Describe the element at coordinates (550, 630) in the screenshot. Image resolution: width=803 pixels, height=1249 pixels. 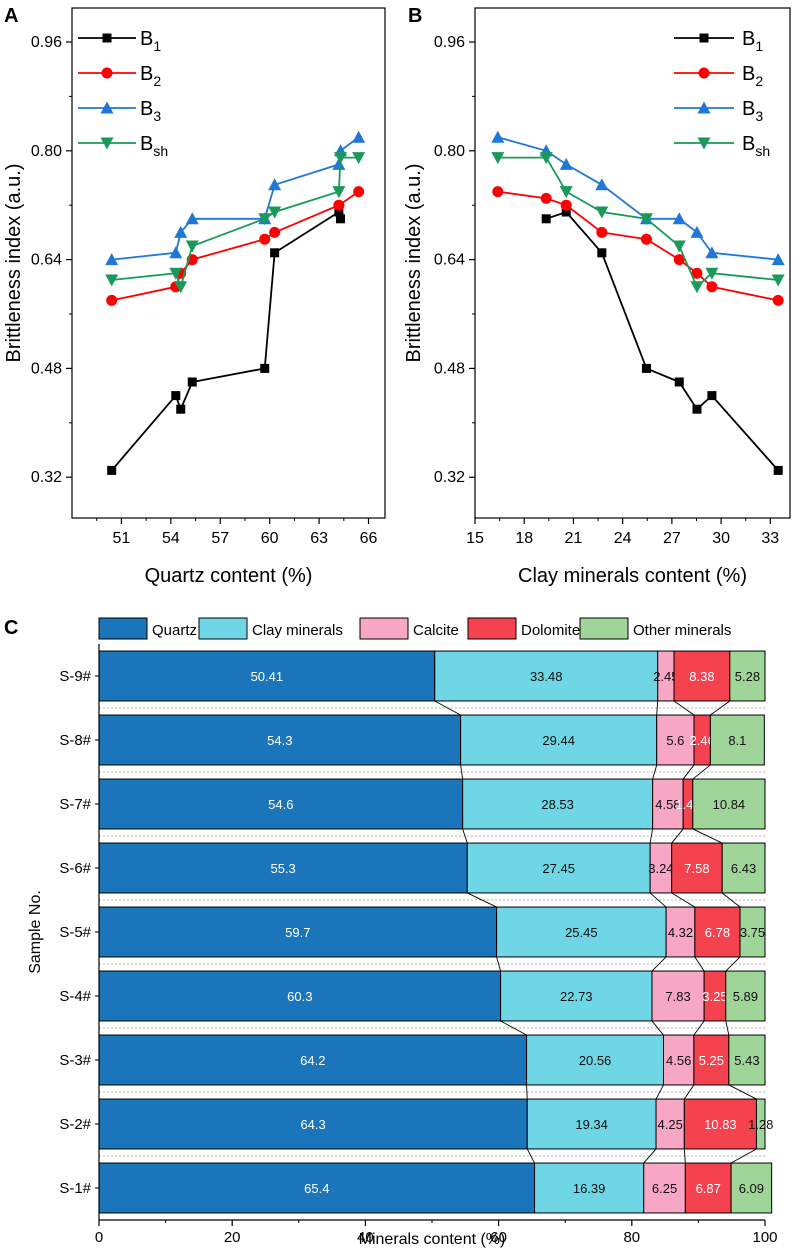
I see `legend-entry: Dolomite` at that location.